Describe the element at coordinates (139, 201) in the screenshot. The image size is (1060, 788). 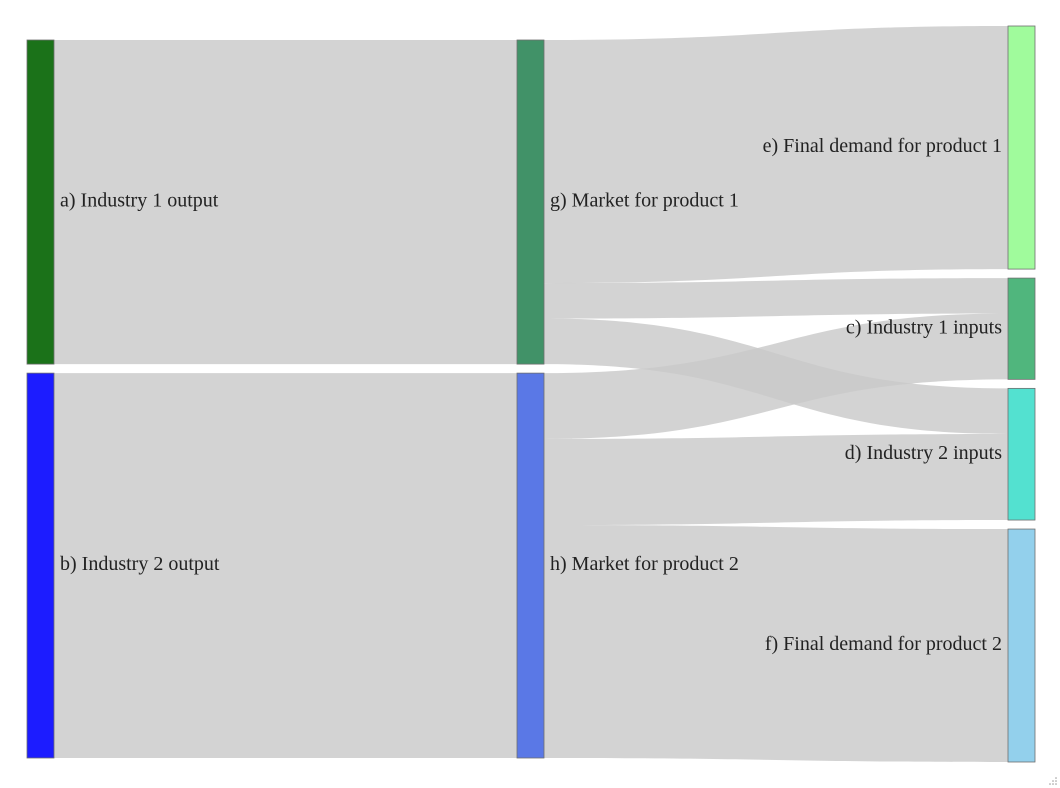
I see `node-label-a: a) Industry 1 output` at that location.